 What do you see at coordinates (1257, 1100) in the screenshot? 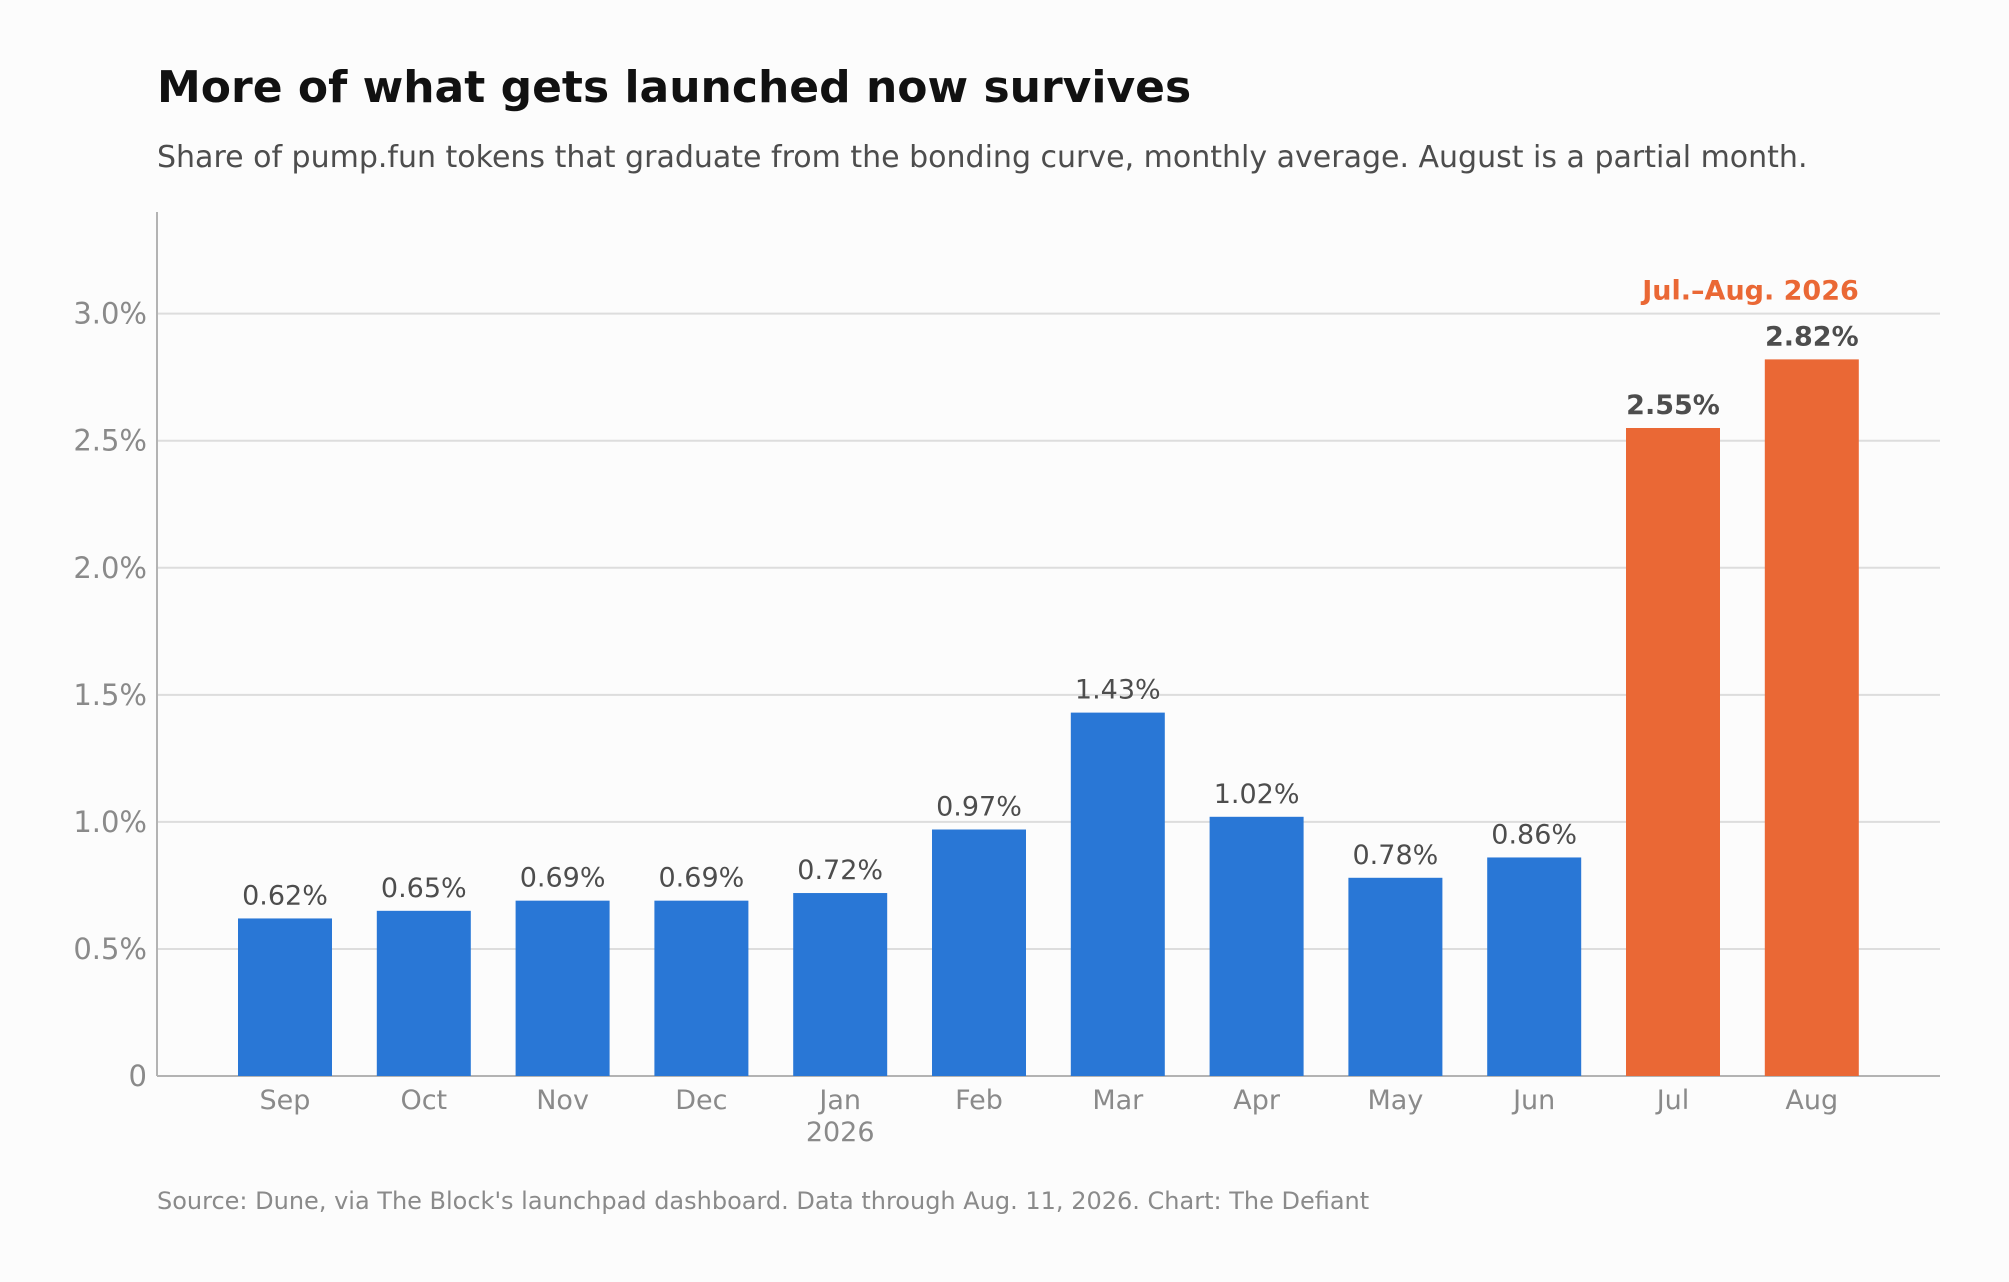
I see `x-tick-label: Apr` at bounding box center [1257, 1100].